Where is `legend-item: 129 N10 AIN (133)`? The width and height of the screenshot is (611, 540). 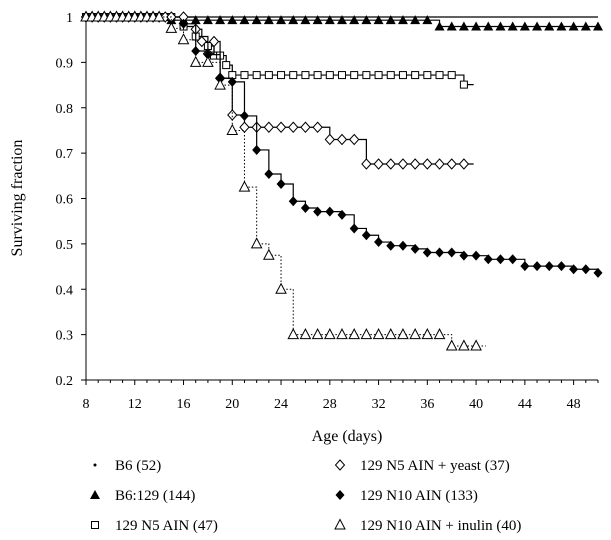
legend-item: 129 N10 AIN (133) is located at coordinates (406, 496).